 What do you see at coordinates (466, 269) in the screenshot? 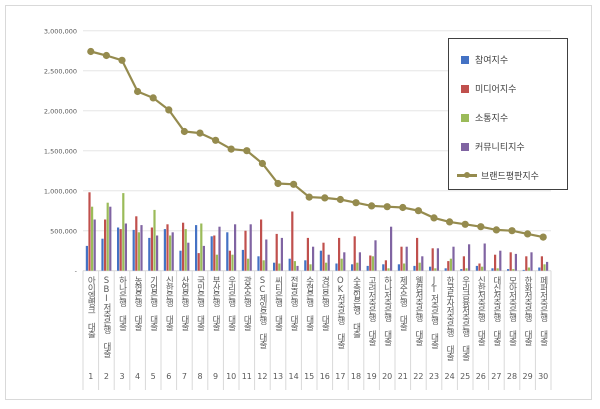
I see `bar-소통지수-25` at bounding box center [466, 269].